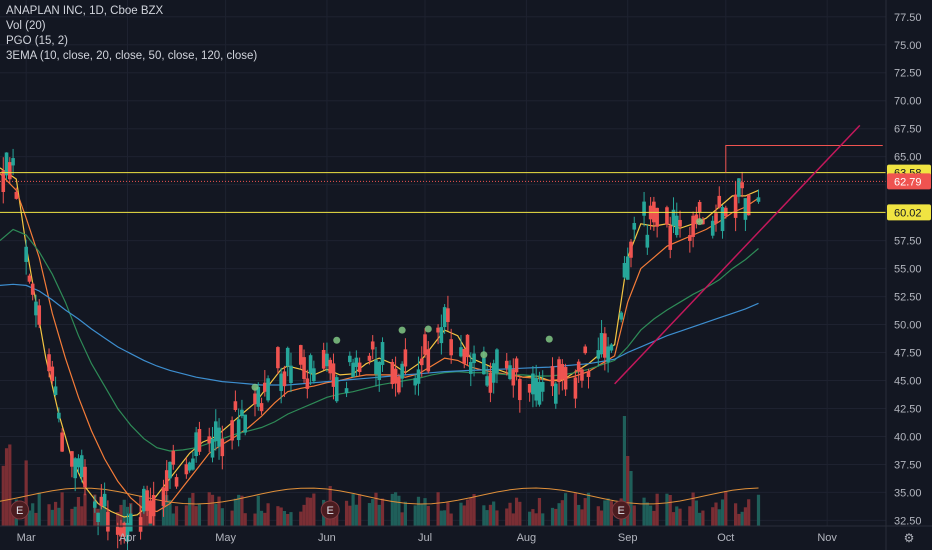 Image resolution: width=932 pixels, height=550 pixels. I want to click on time-tick-label: Jun, so click(327, 538).